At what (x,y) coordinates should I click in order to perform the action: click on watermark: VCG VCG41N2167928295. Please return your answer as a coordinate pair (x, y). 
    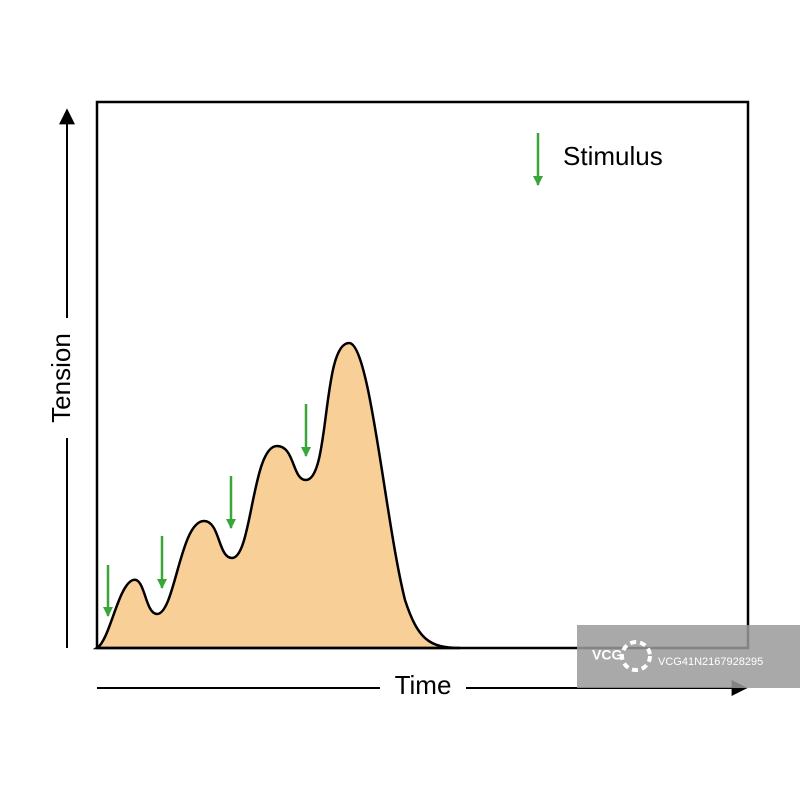
    Looking at the image, I should click on (688, 656).